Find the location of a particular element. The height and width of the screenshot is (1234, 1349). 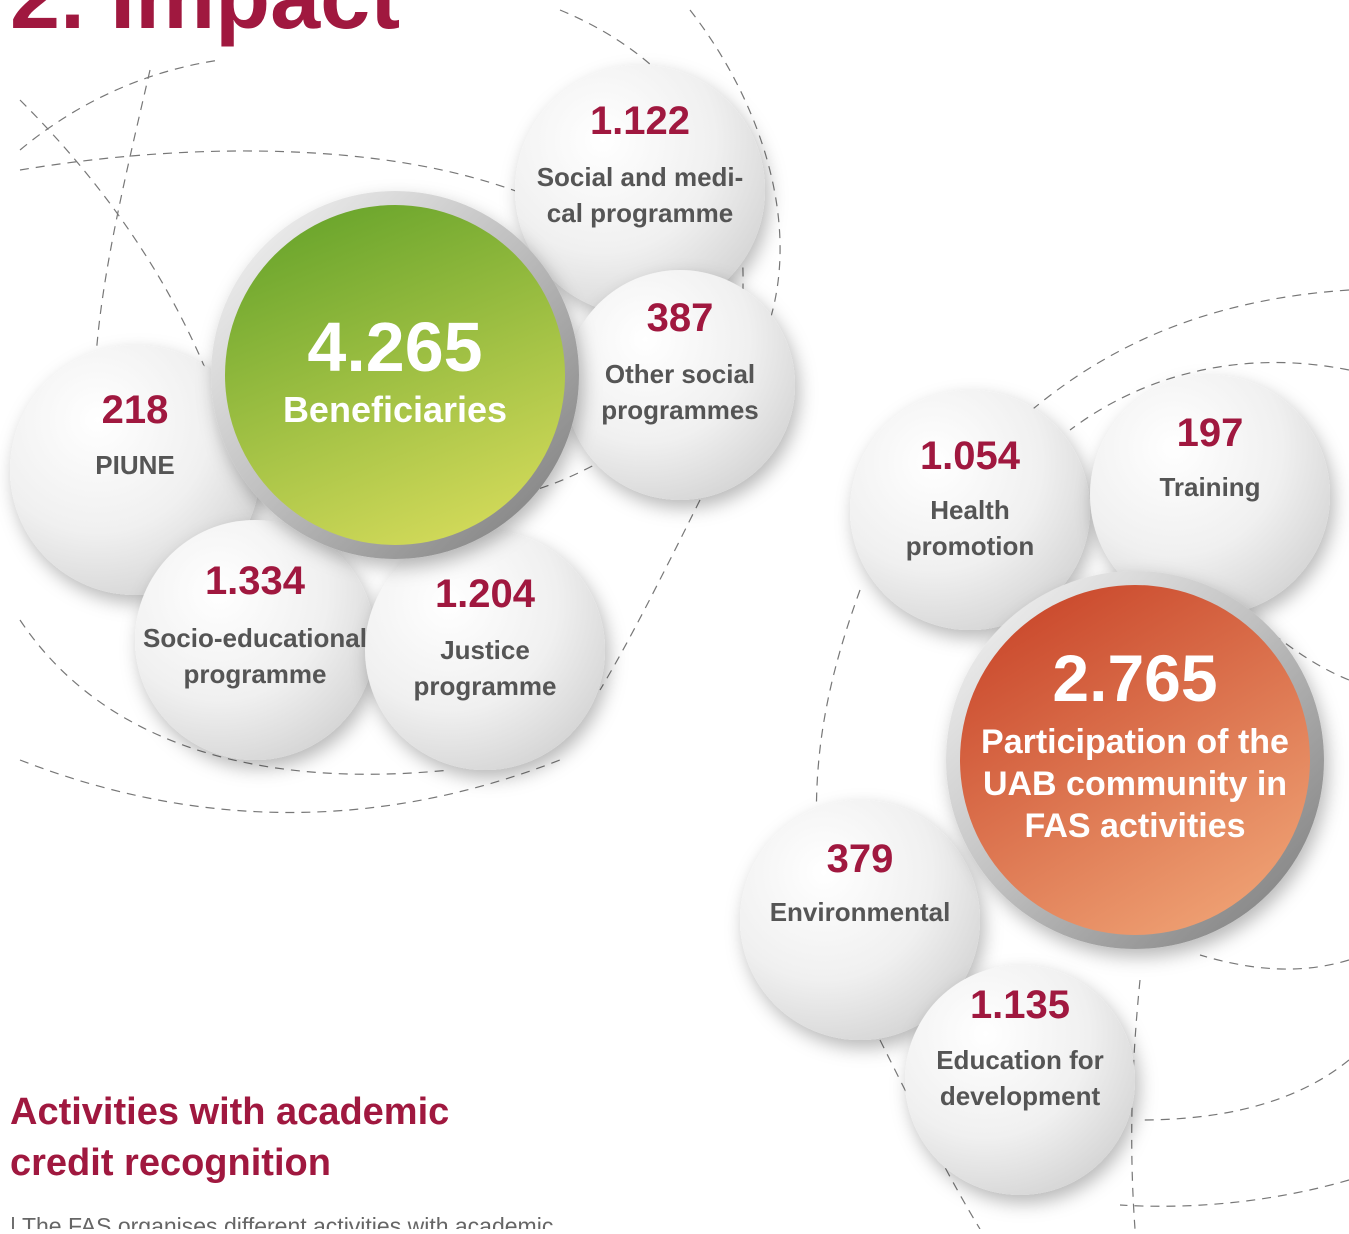

stat-label: Social and medi- is located at coordinates (640, 177).